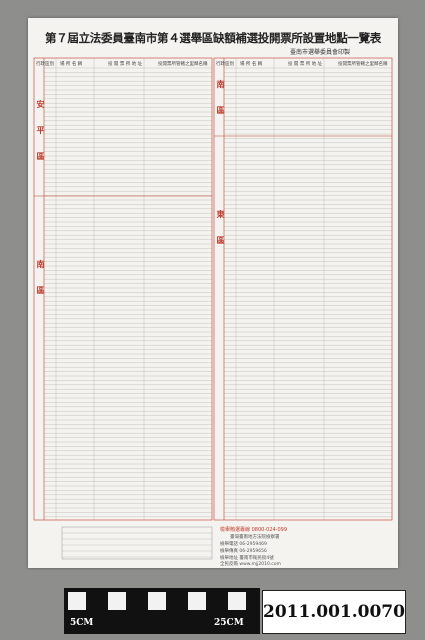 The width and height of the screenshot is (425, 640). What do you see at coordinates (137, 543) in the screenshot?
I see `notice-box` at bounding box center [137, 543].